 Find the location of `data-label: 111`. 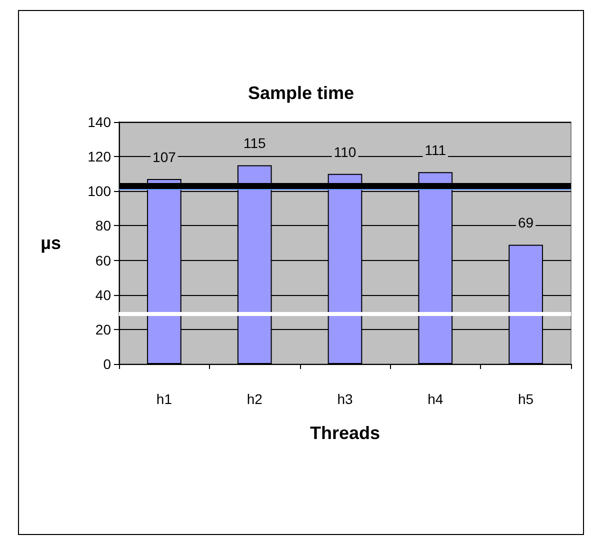

data-label: 111 is located at coordinates (435, 150).